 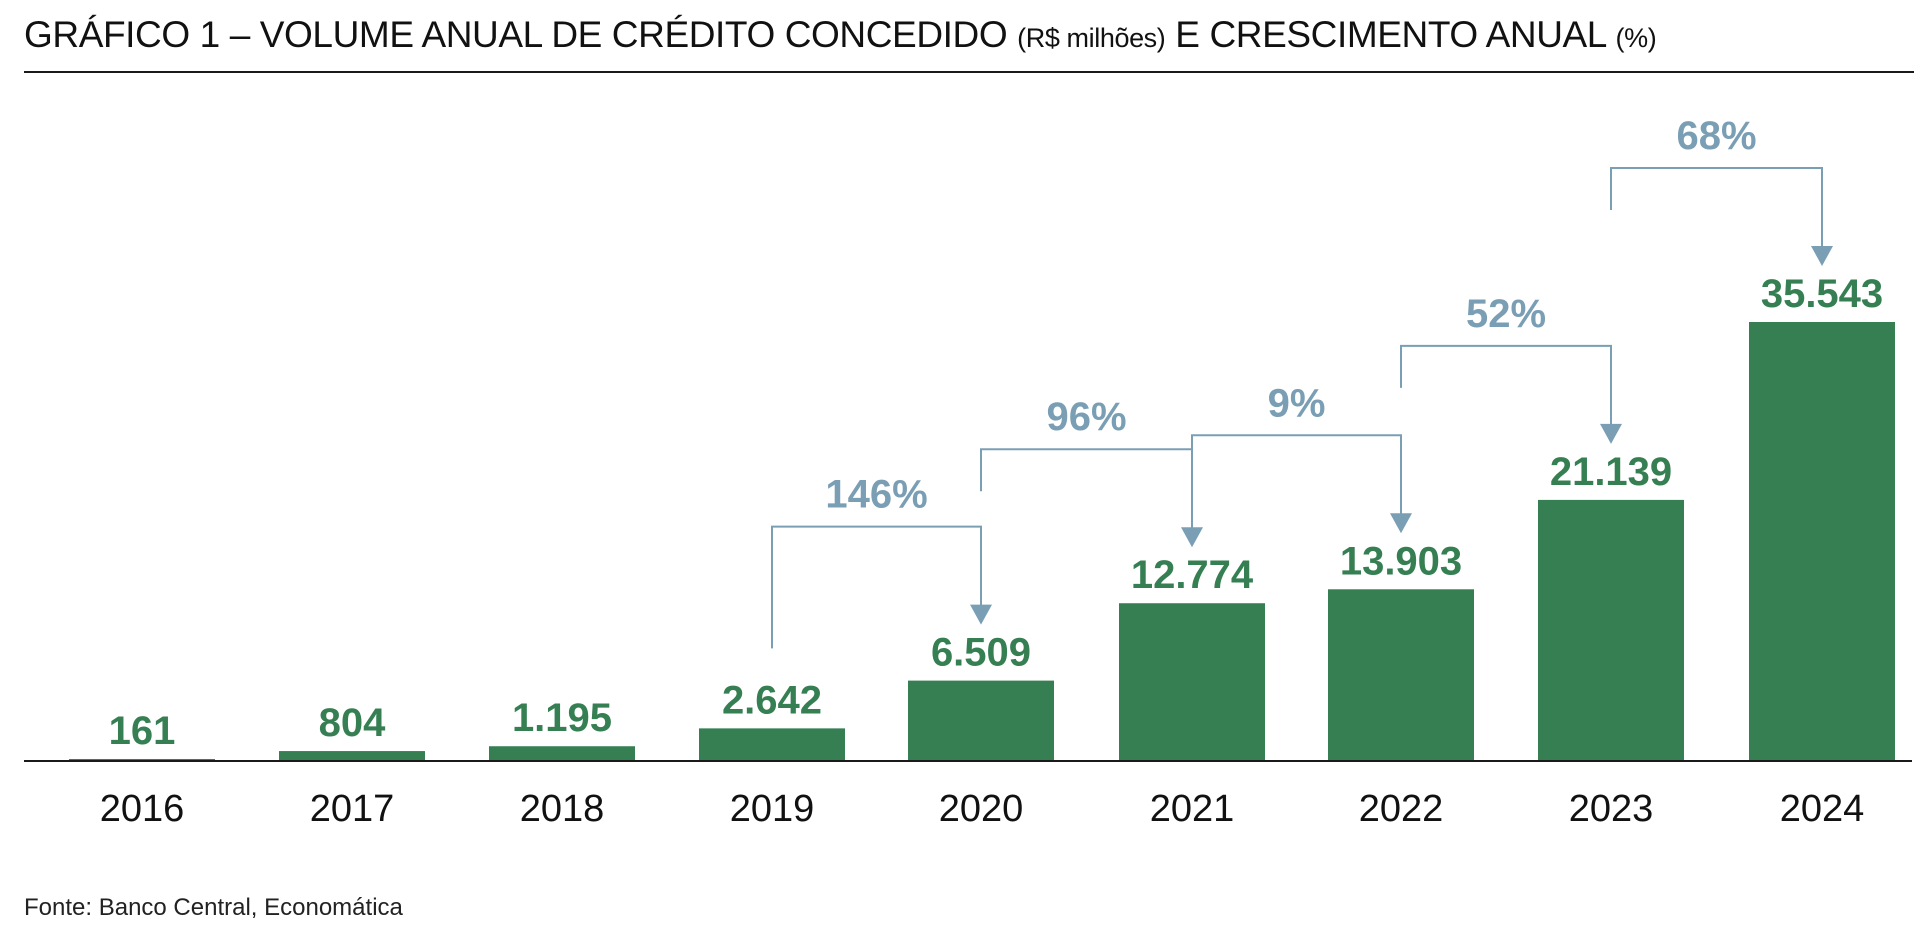 What do you see at coordinates (352, 809) in the screenshot?
I see `x-tick-2017: 2017` at bounding box center [352, 809].